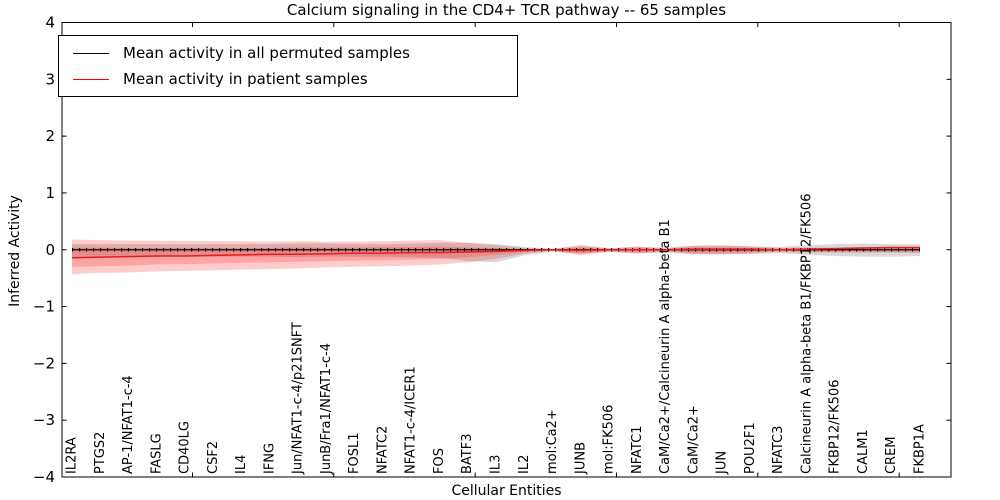  I want to click on legend-item-permuted: Mean activity in all permuted samples, so click(295, 53).